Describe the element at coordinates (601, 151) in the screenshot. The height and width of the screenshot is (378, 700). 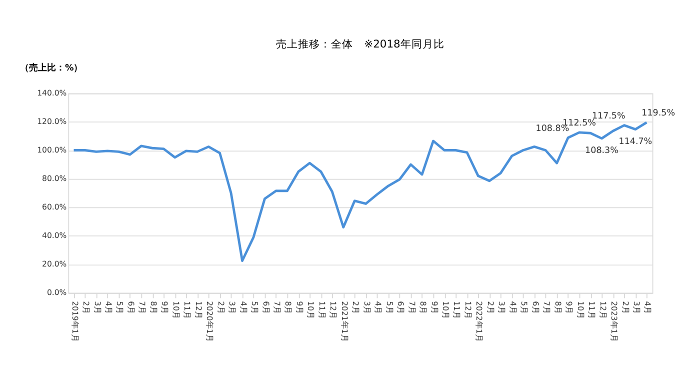
I see `data-label: 108.3%` at that location.